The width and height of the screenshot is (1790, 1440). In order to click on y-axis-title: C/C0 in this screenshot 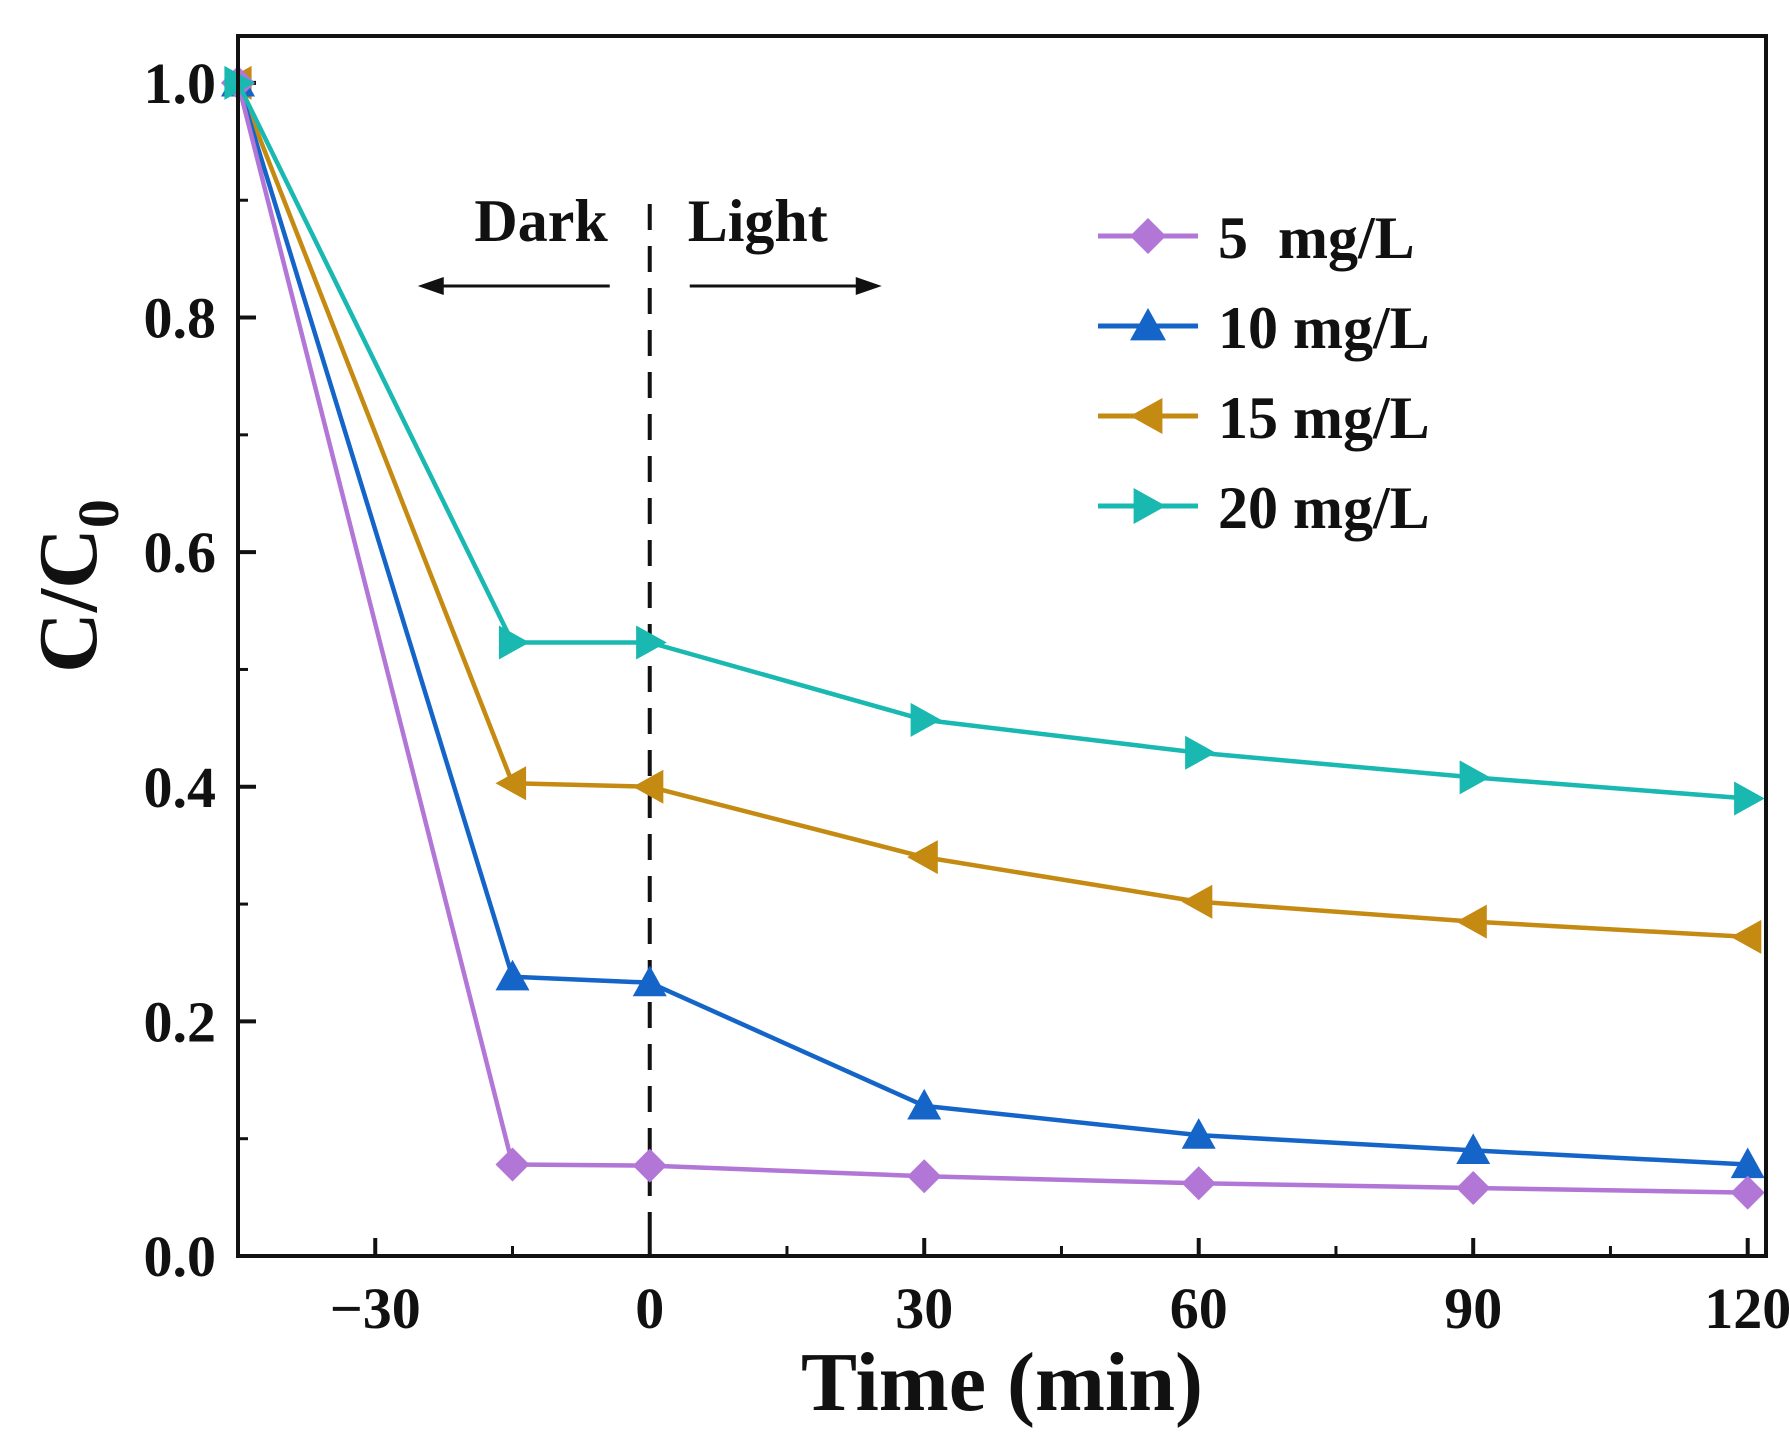, I will do `click(76, 586)`.